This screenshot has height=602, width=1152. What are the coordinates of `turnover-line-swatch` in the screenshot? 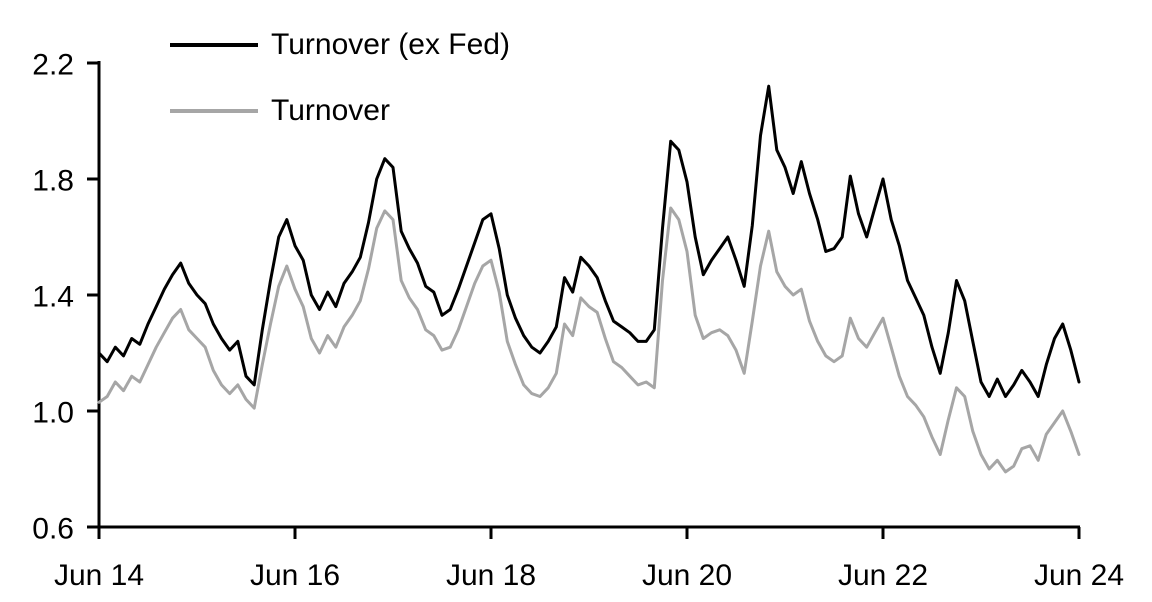 It's located at (214, 111).